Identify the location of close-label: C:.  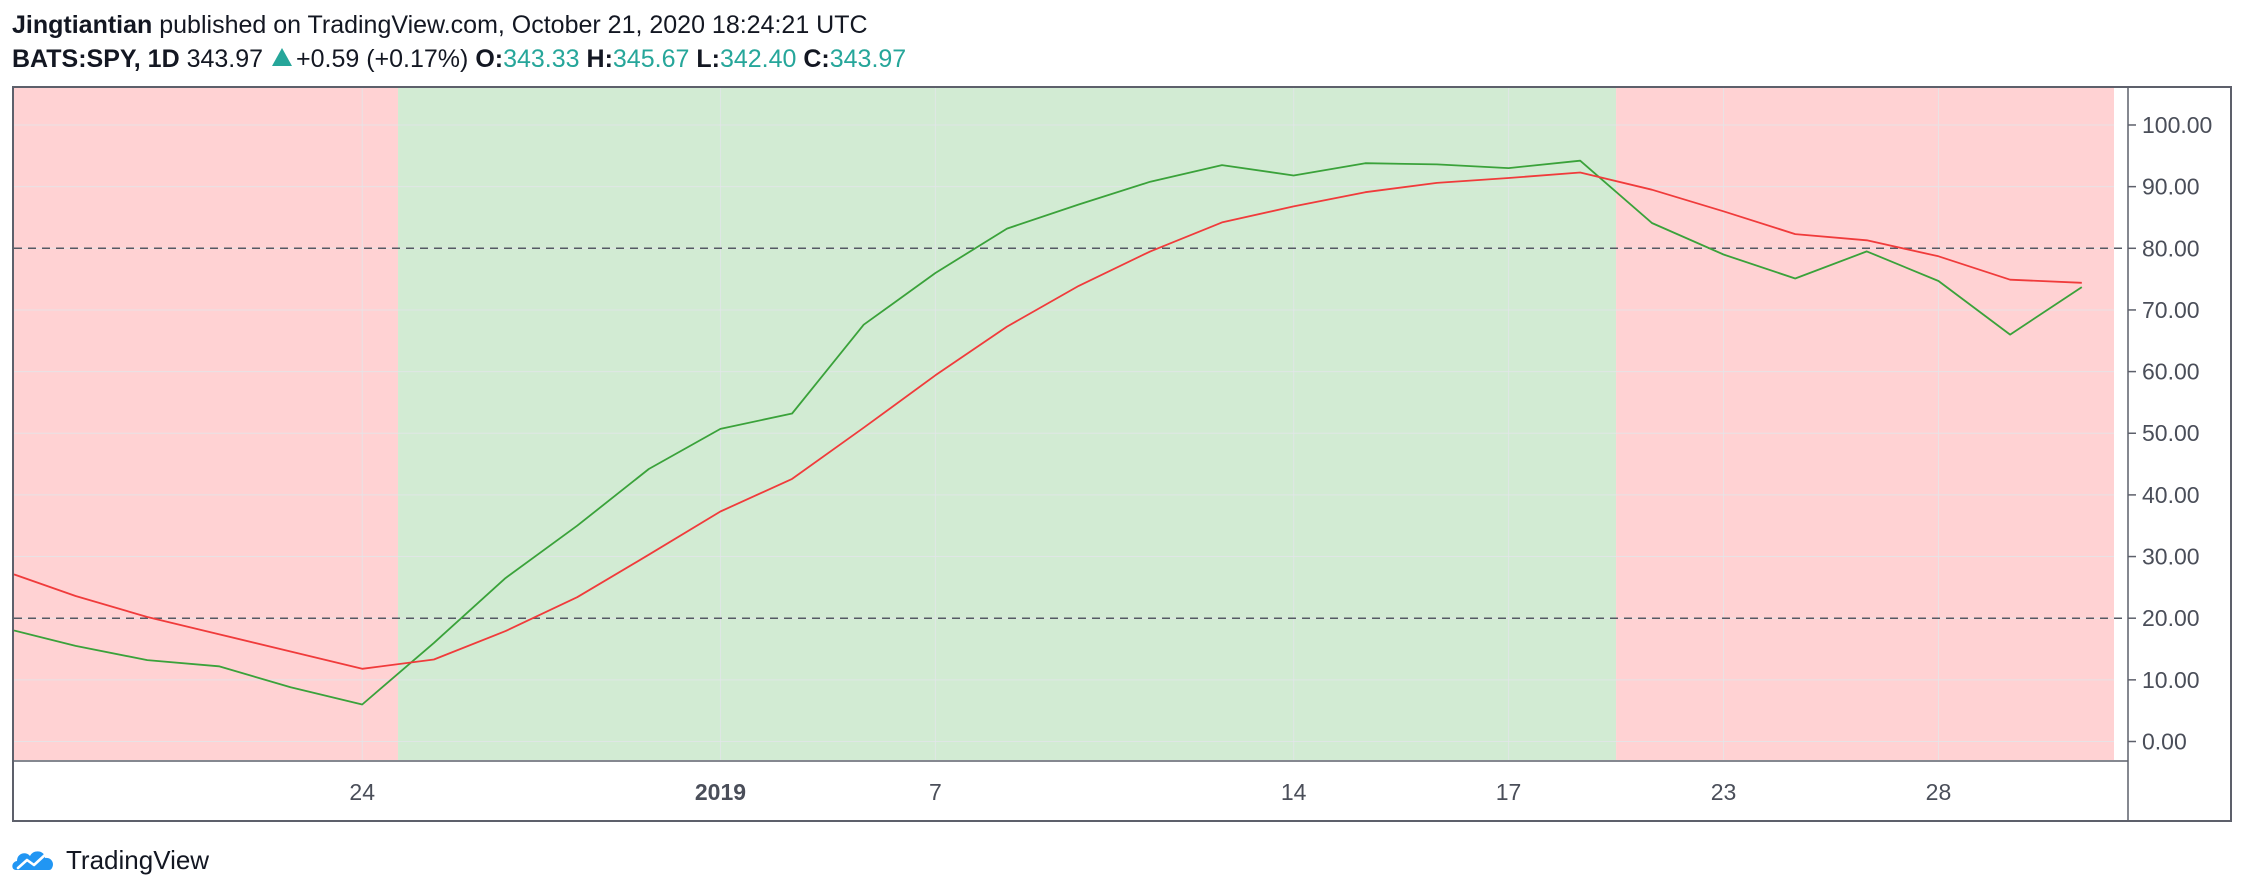
(816, 59).